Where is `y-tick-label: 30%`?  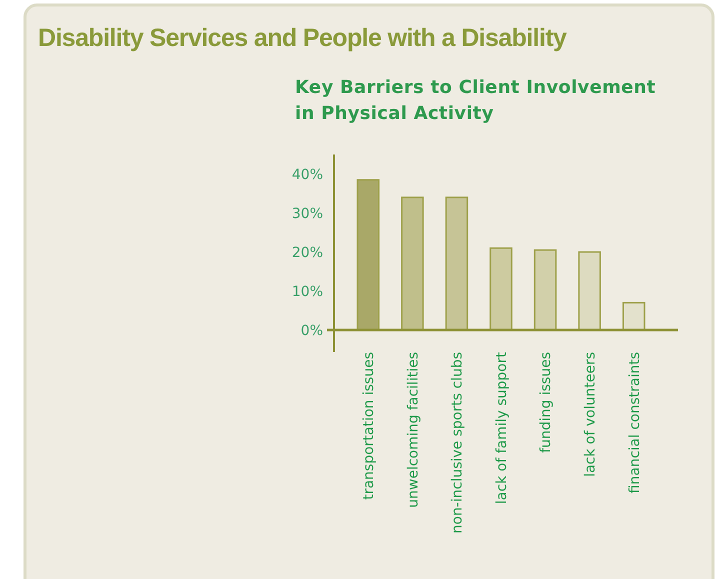 y-tick-label: 30% is located at coordinates (307, 214).